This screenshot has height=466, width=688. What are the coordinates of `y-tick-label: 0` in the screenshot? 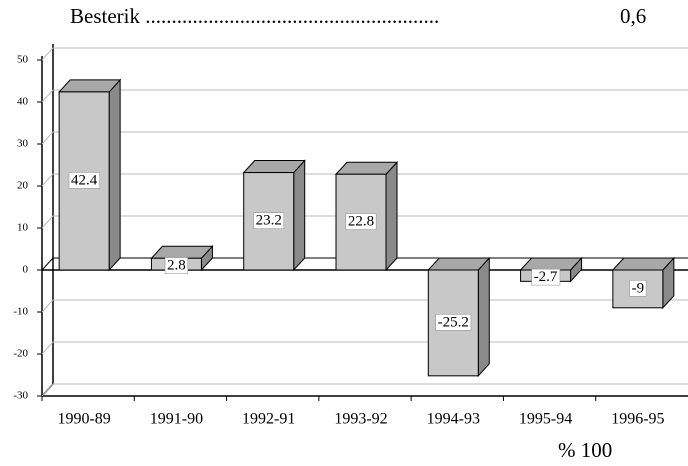 It's located at (26, 270).